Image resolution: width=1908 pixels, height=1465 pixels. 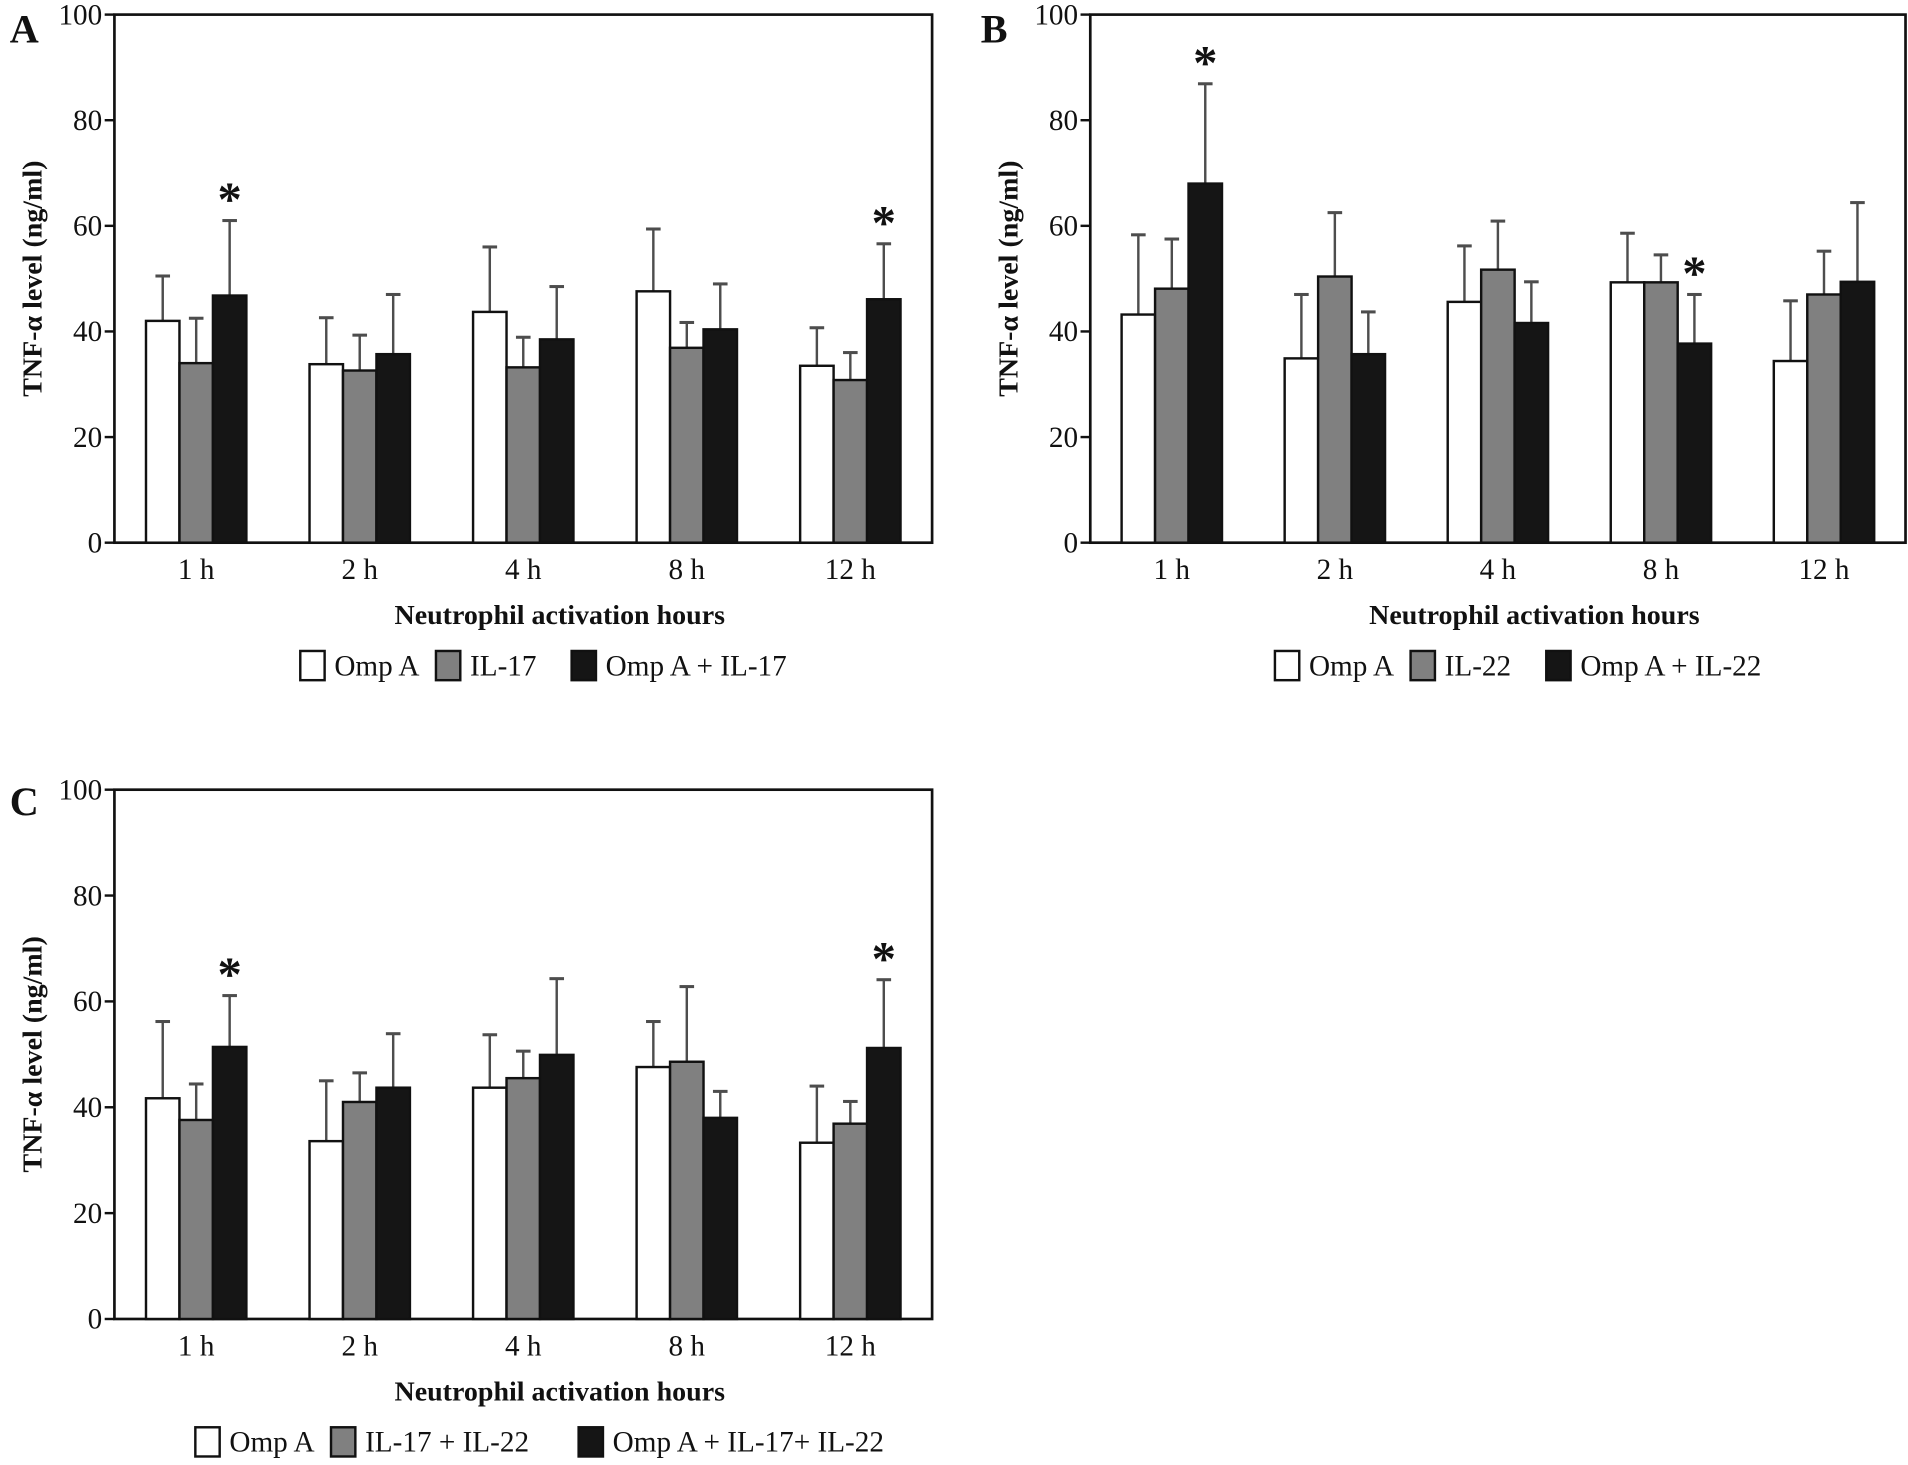 What do you see at coordinates (1498, 570) in the screenshot?
I see `x-tick-label: 4 h` at bounding box center [1498, 570].